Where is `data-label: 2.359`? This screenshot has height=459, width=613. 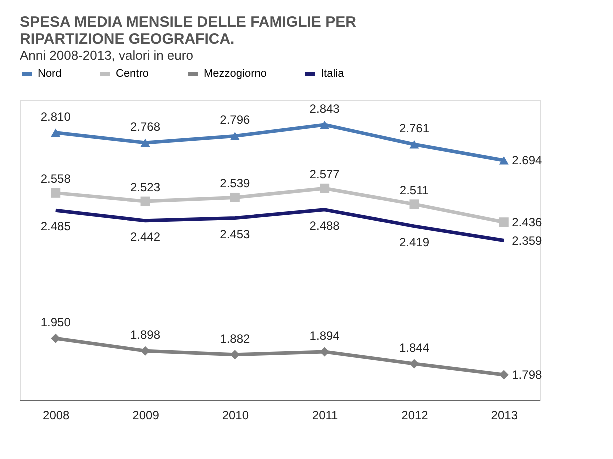 data-label: 2.359 is located at coordinates (527, 241).